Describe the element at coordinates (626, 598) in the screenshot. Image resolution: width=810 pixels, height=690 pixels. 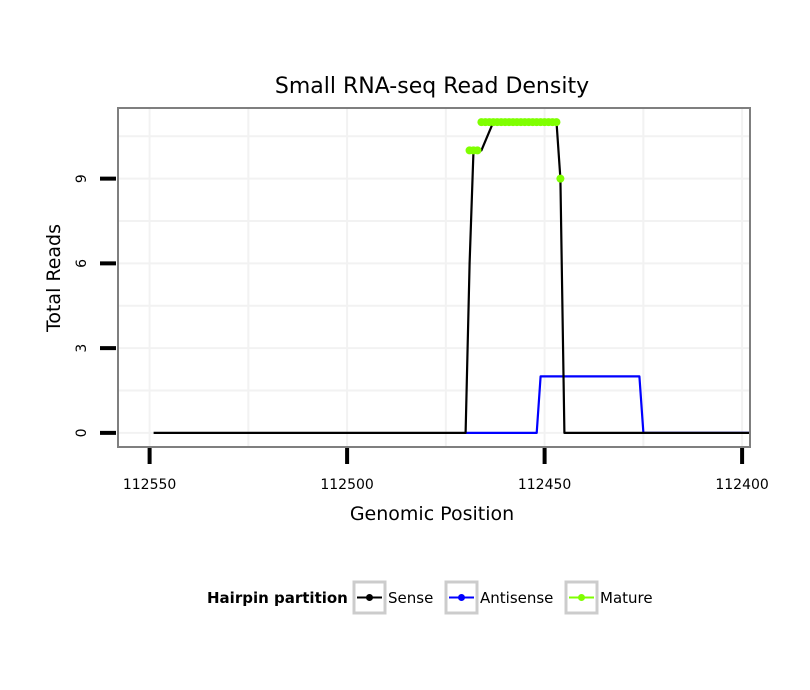
I see `legend-label: Mature` at that location.